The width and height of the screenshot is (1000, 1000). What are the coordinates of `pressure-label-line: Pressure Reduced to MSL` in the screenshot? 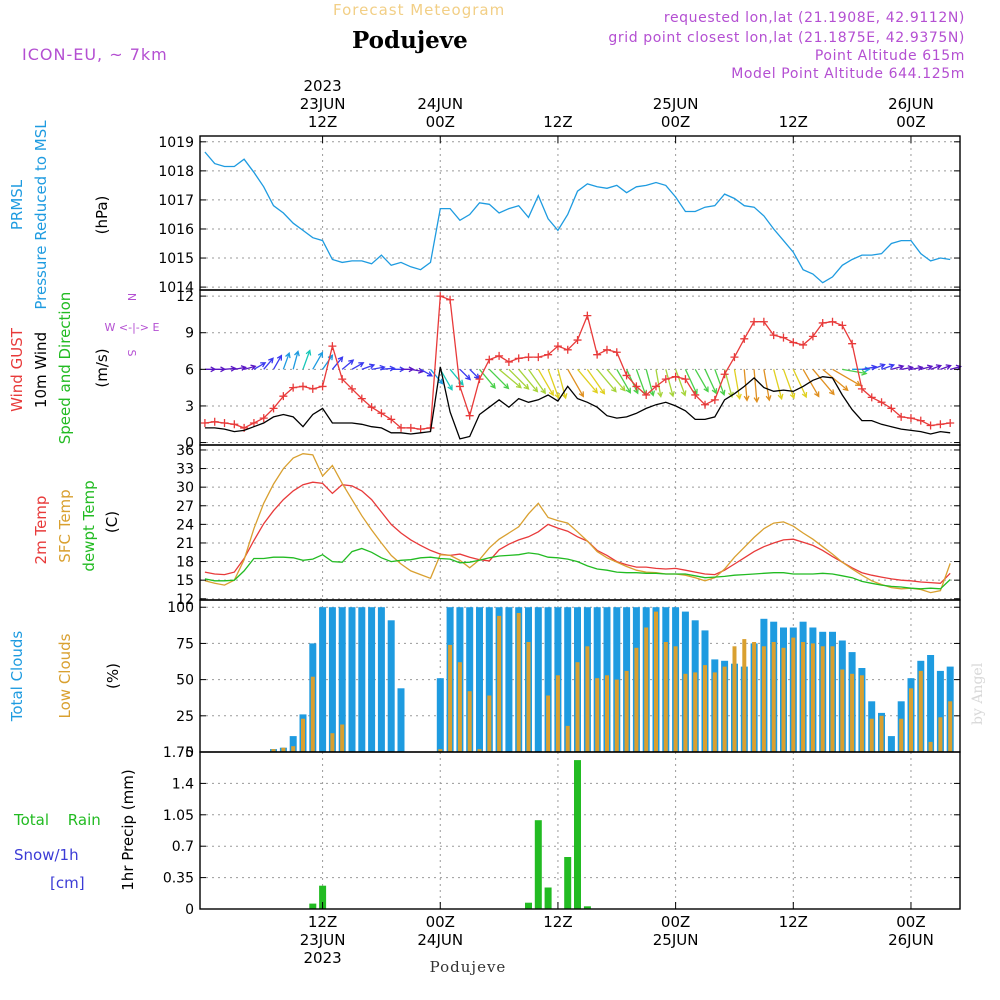 It's located at (41, 215).